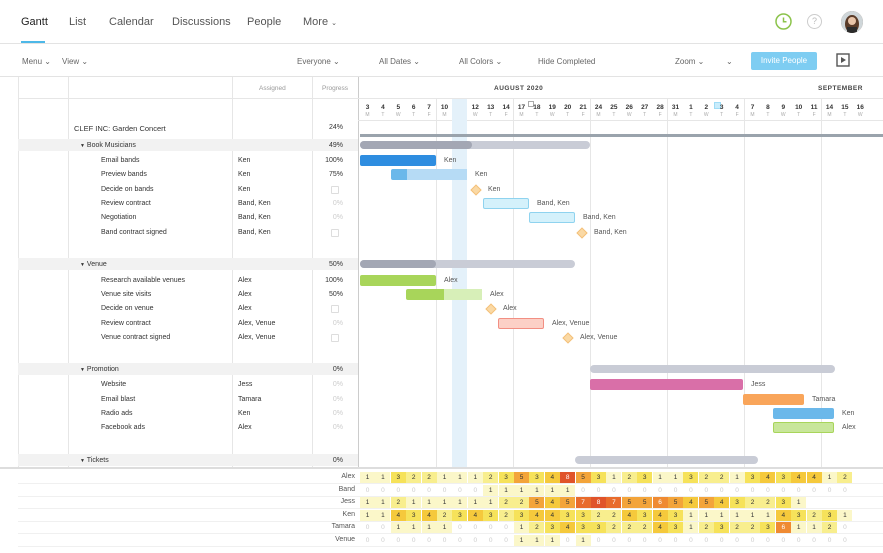 The image size is (883, 553). What do you see at coordinates (108, 145) in the screenshot?
I see `group-title: ▼ Book Musicians` at bounding box center [108, 145].